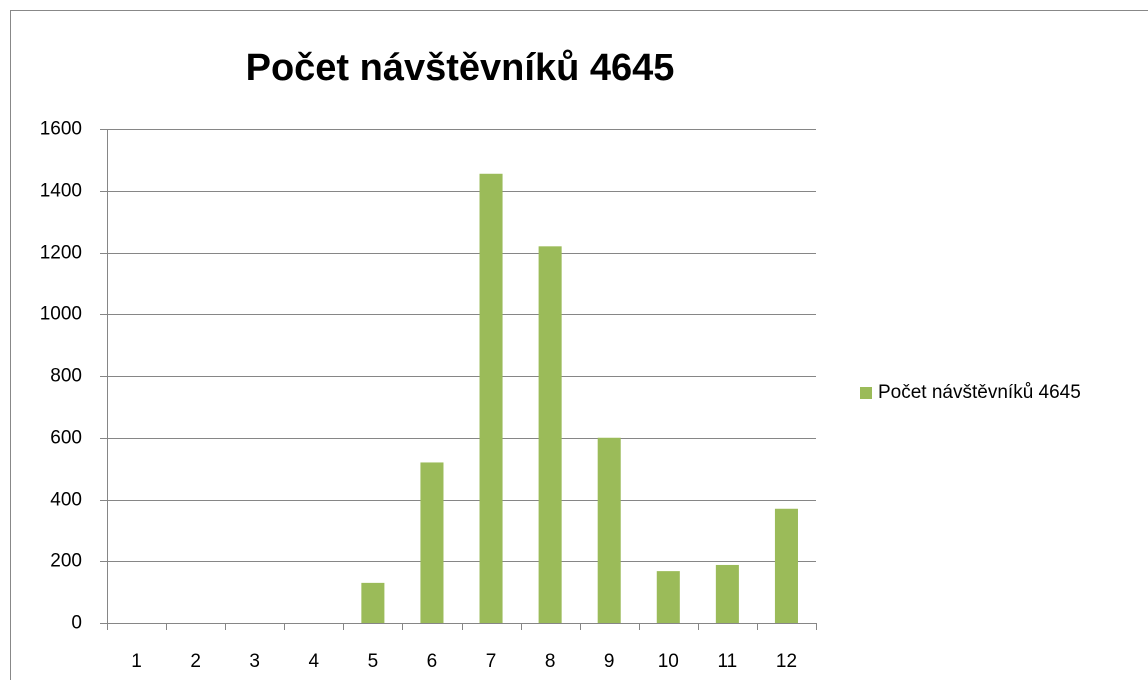 The width and height of the screenshot is (1148, 680). Describe the element at coordinates (66, 376) in the screenshot. I see `y-tick-label: 800` at that location.